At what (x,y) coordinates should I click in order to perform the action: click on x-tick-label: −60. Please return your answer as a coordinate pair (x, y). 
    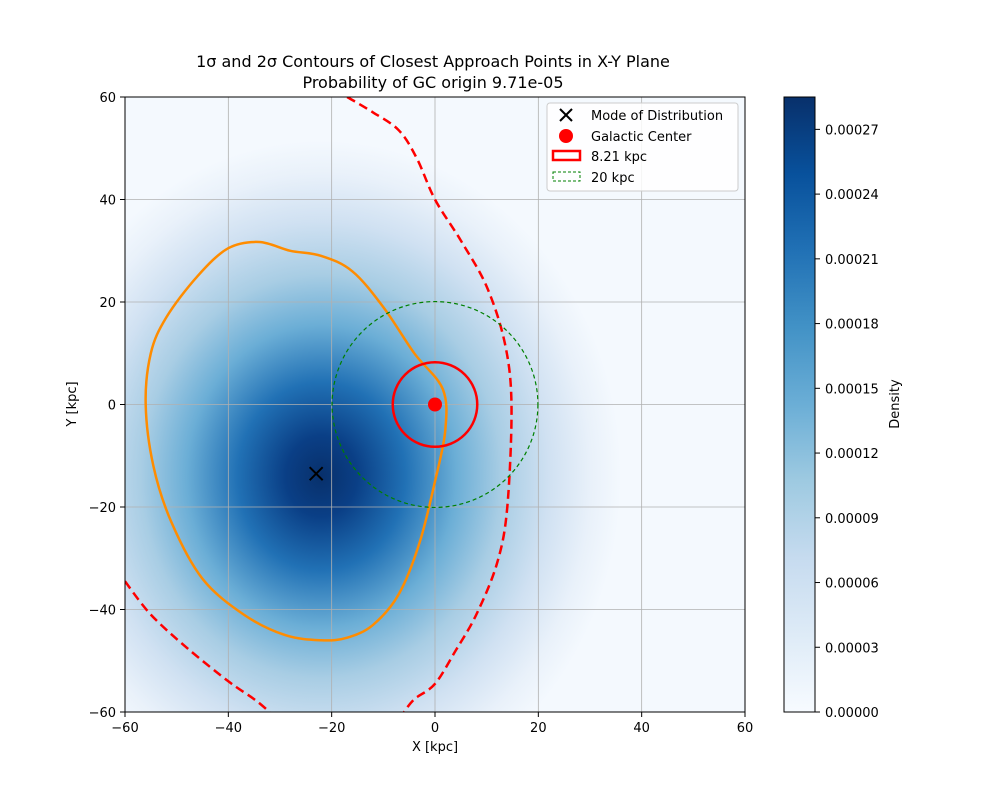
    Looking at the image, I should click on (124, 728).